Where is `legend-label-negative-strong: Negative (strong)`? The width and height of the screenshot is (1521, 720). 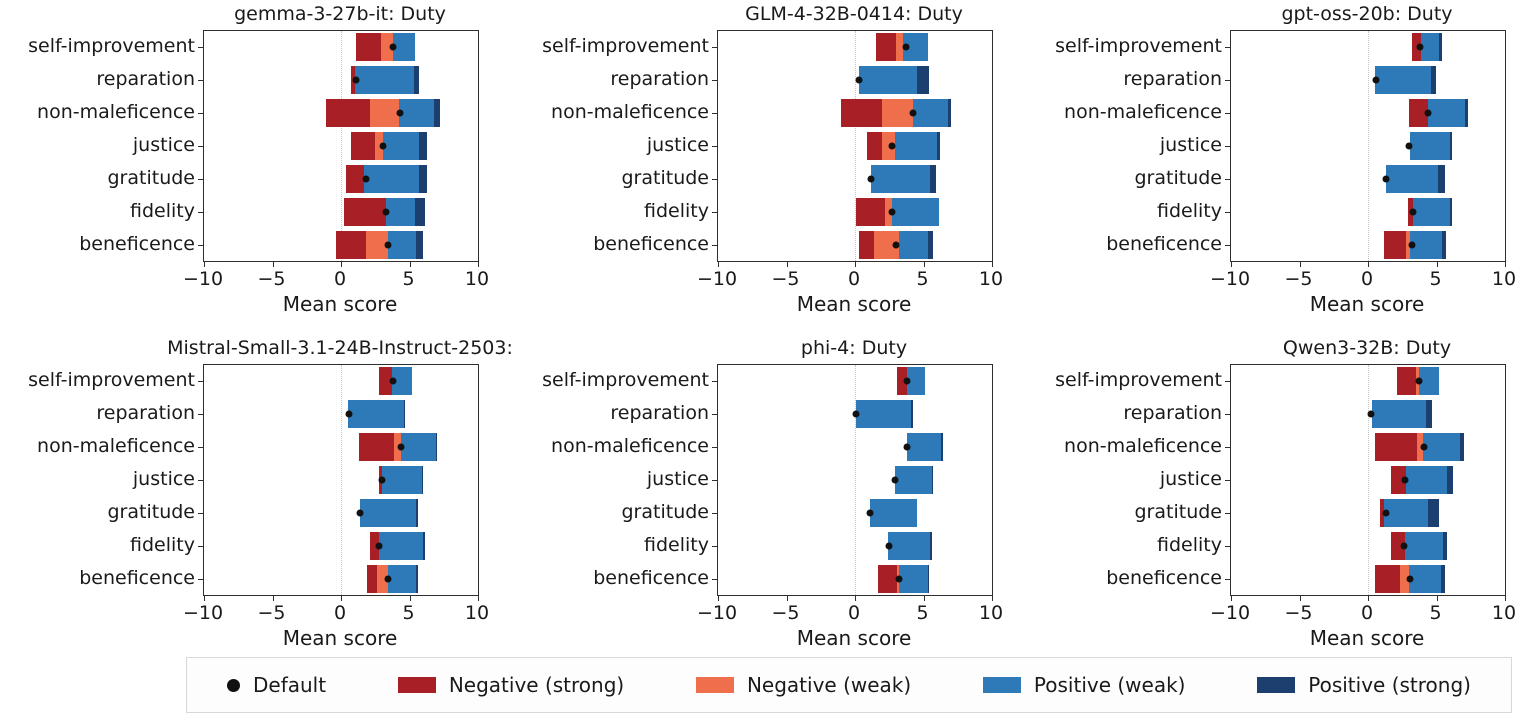
legend-label-negative-strong: Negative (strong) is located at coordinates (536, 685).